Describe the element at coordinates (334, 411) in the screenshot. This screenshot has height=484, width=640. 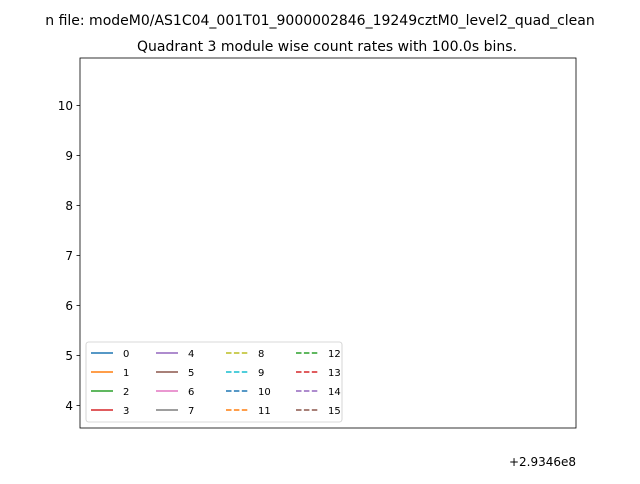
I see `legend-label-15: 15` at that location.